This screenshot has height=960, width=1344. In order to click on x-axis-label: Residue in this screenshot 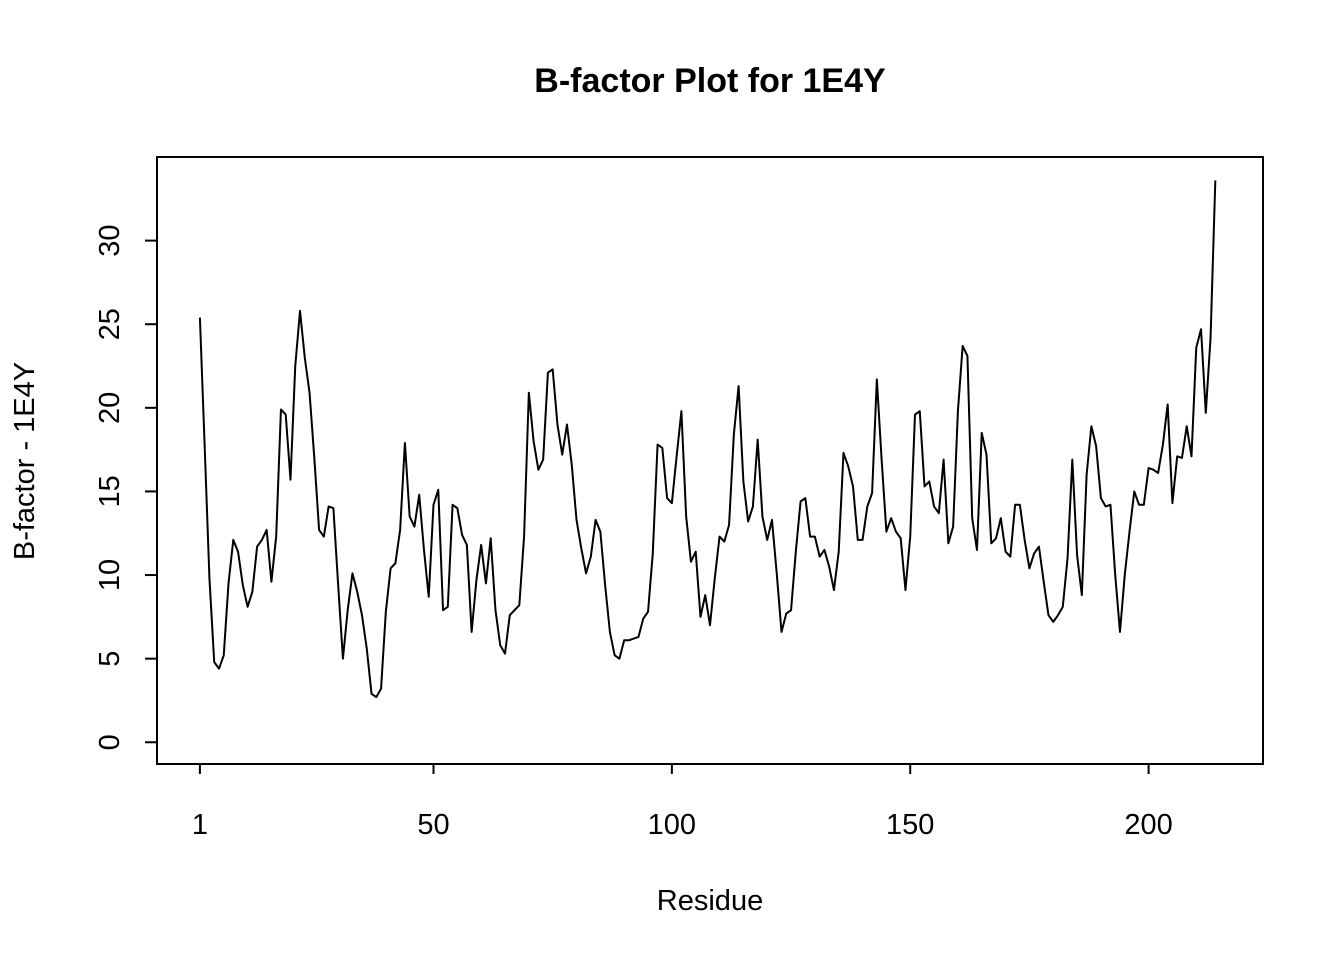, I will do `click(710, 901)`.